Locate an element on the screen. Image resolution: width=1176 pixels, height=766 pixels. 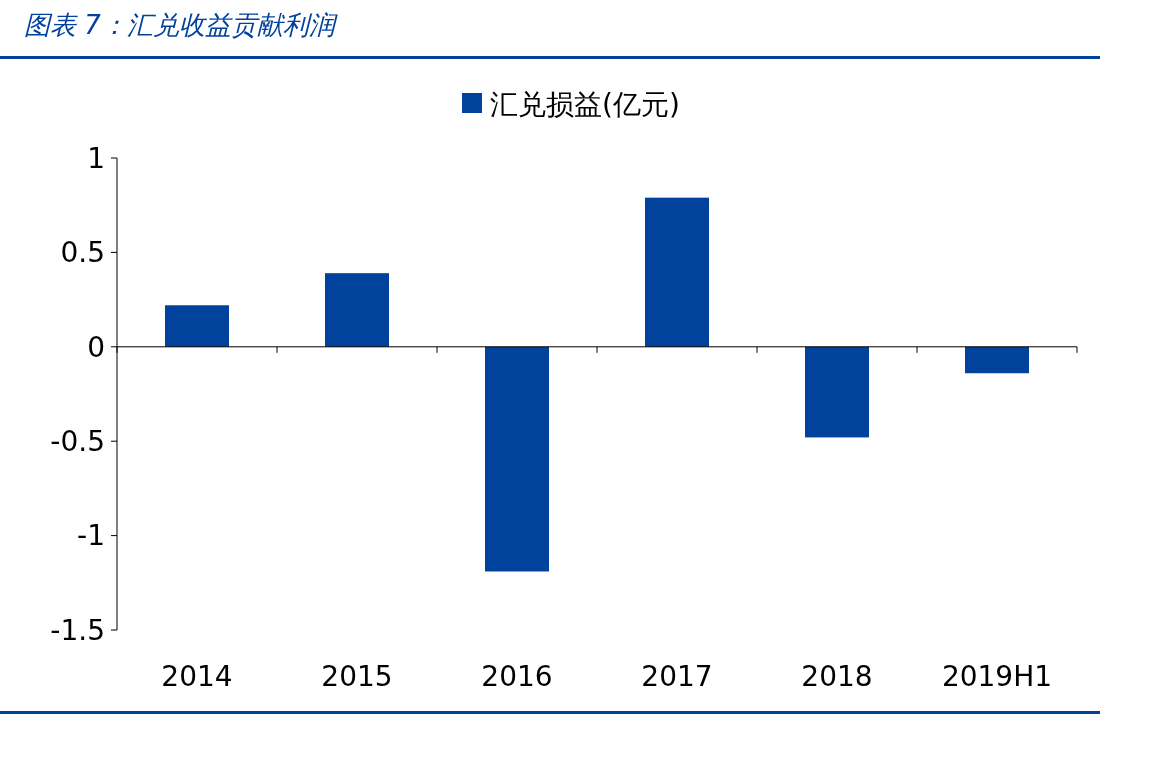
y-tick-label: 0 is located at coordinates (96, 347).